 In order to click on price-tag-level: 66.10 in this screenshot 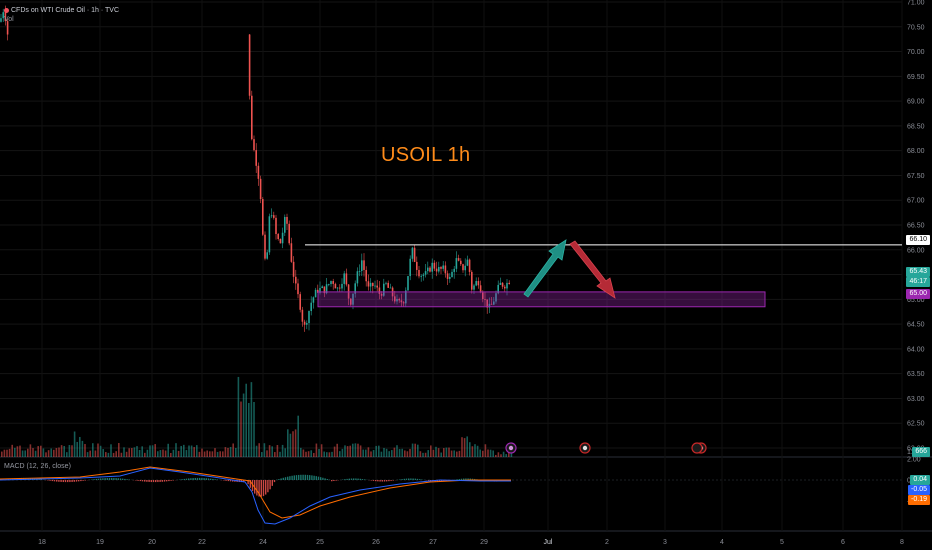, I will do `click(918, 240)`.